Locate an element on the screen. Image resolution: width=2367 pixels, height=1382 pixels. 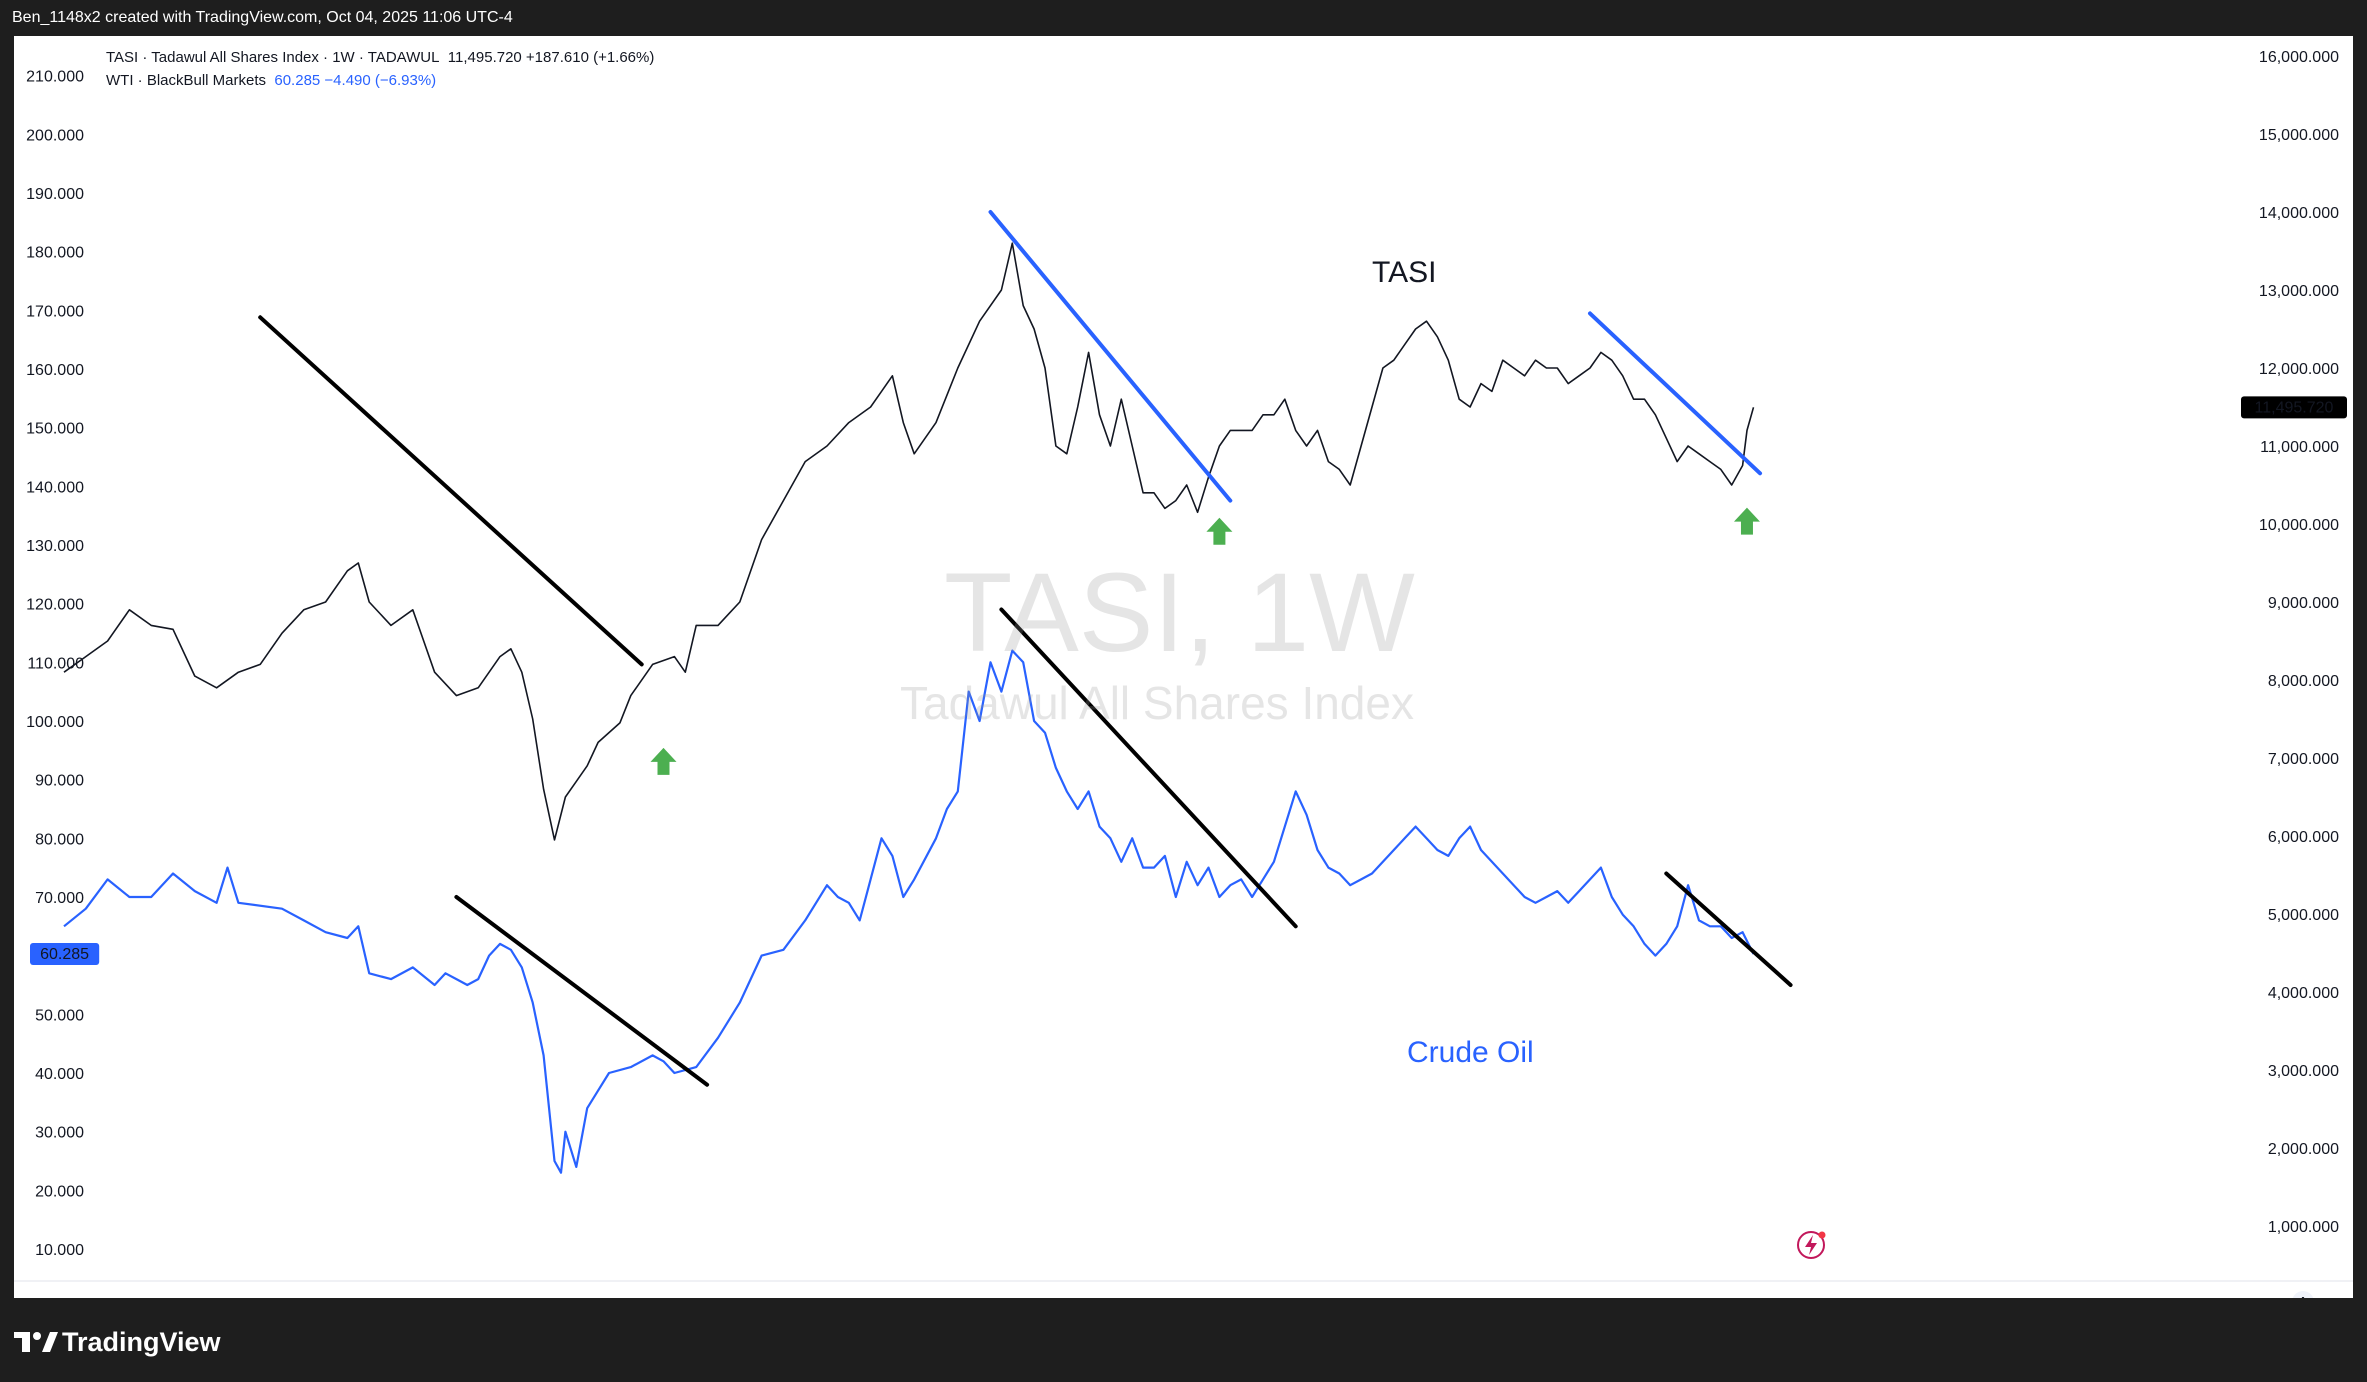
left-axis-tick-label: 70.000 is located at coordinates (59, 898).